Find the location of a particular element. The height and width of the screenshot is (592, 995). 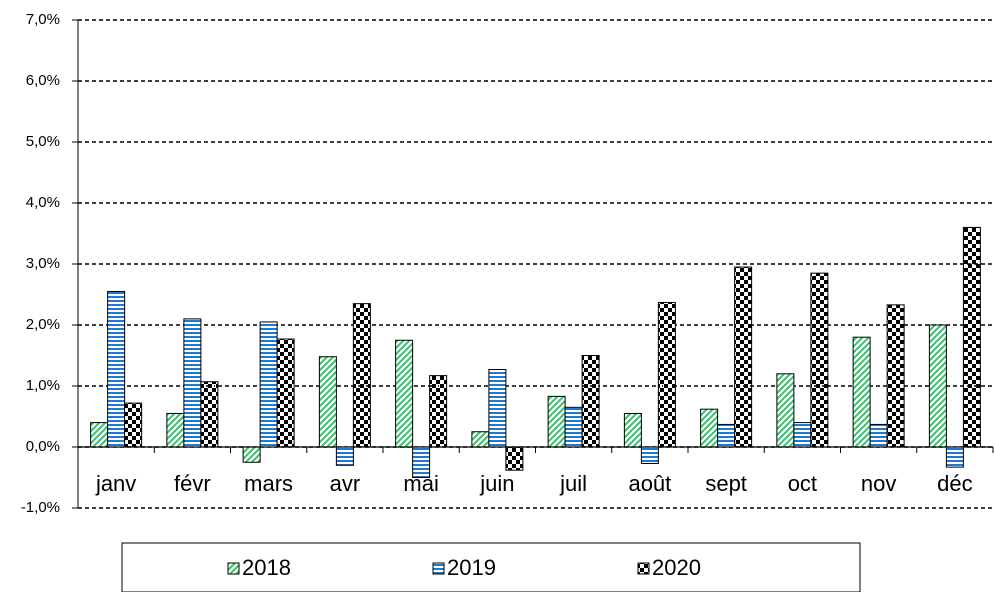

x-tick-label: oct is located at coordinates (802, 483).